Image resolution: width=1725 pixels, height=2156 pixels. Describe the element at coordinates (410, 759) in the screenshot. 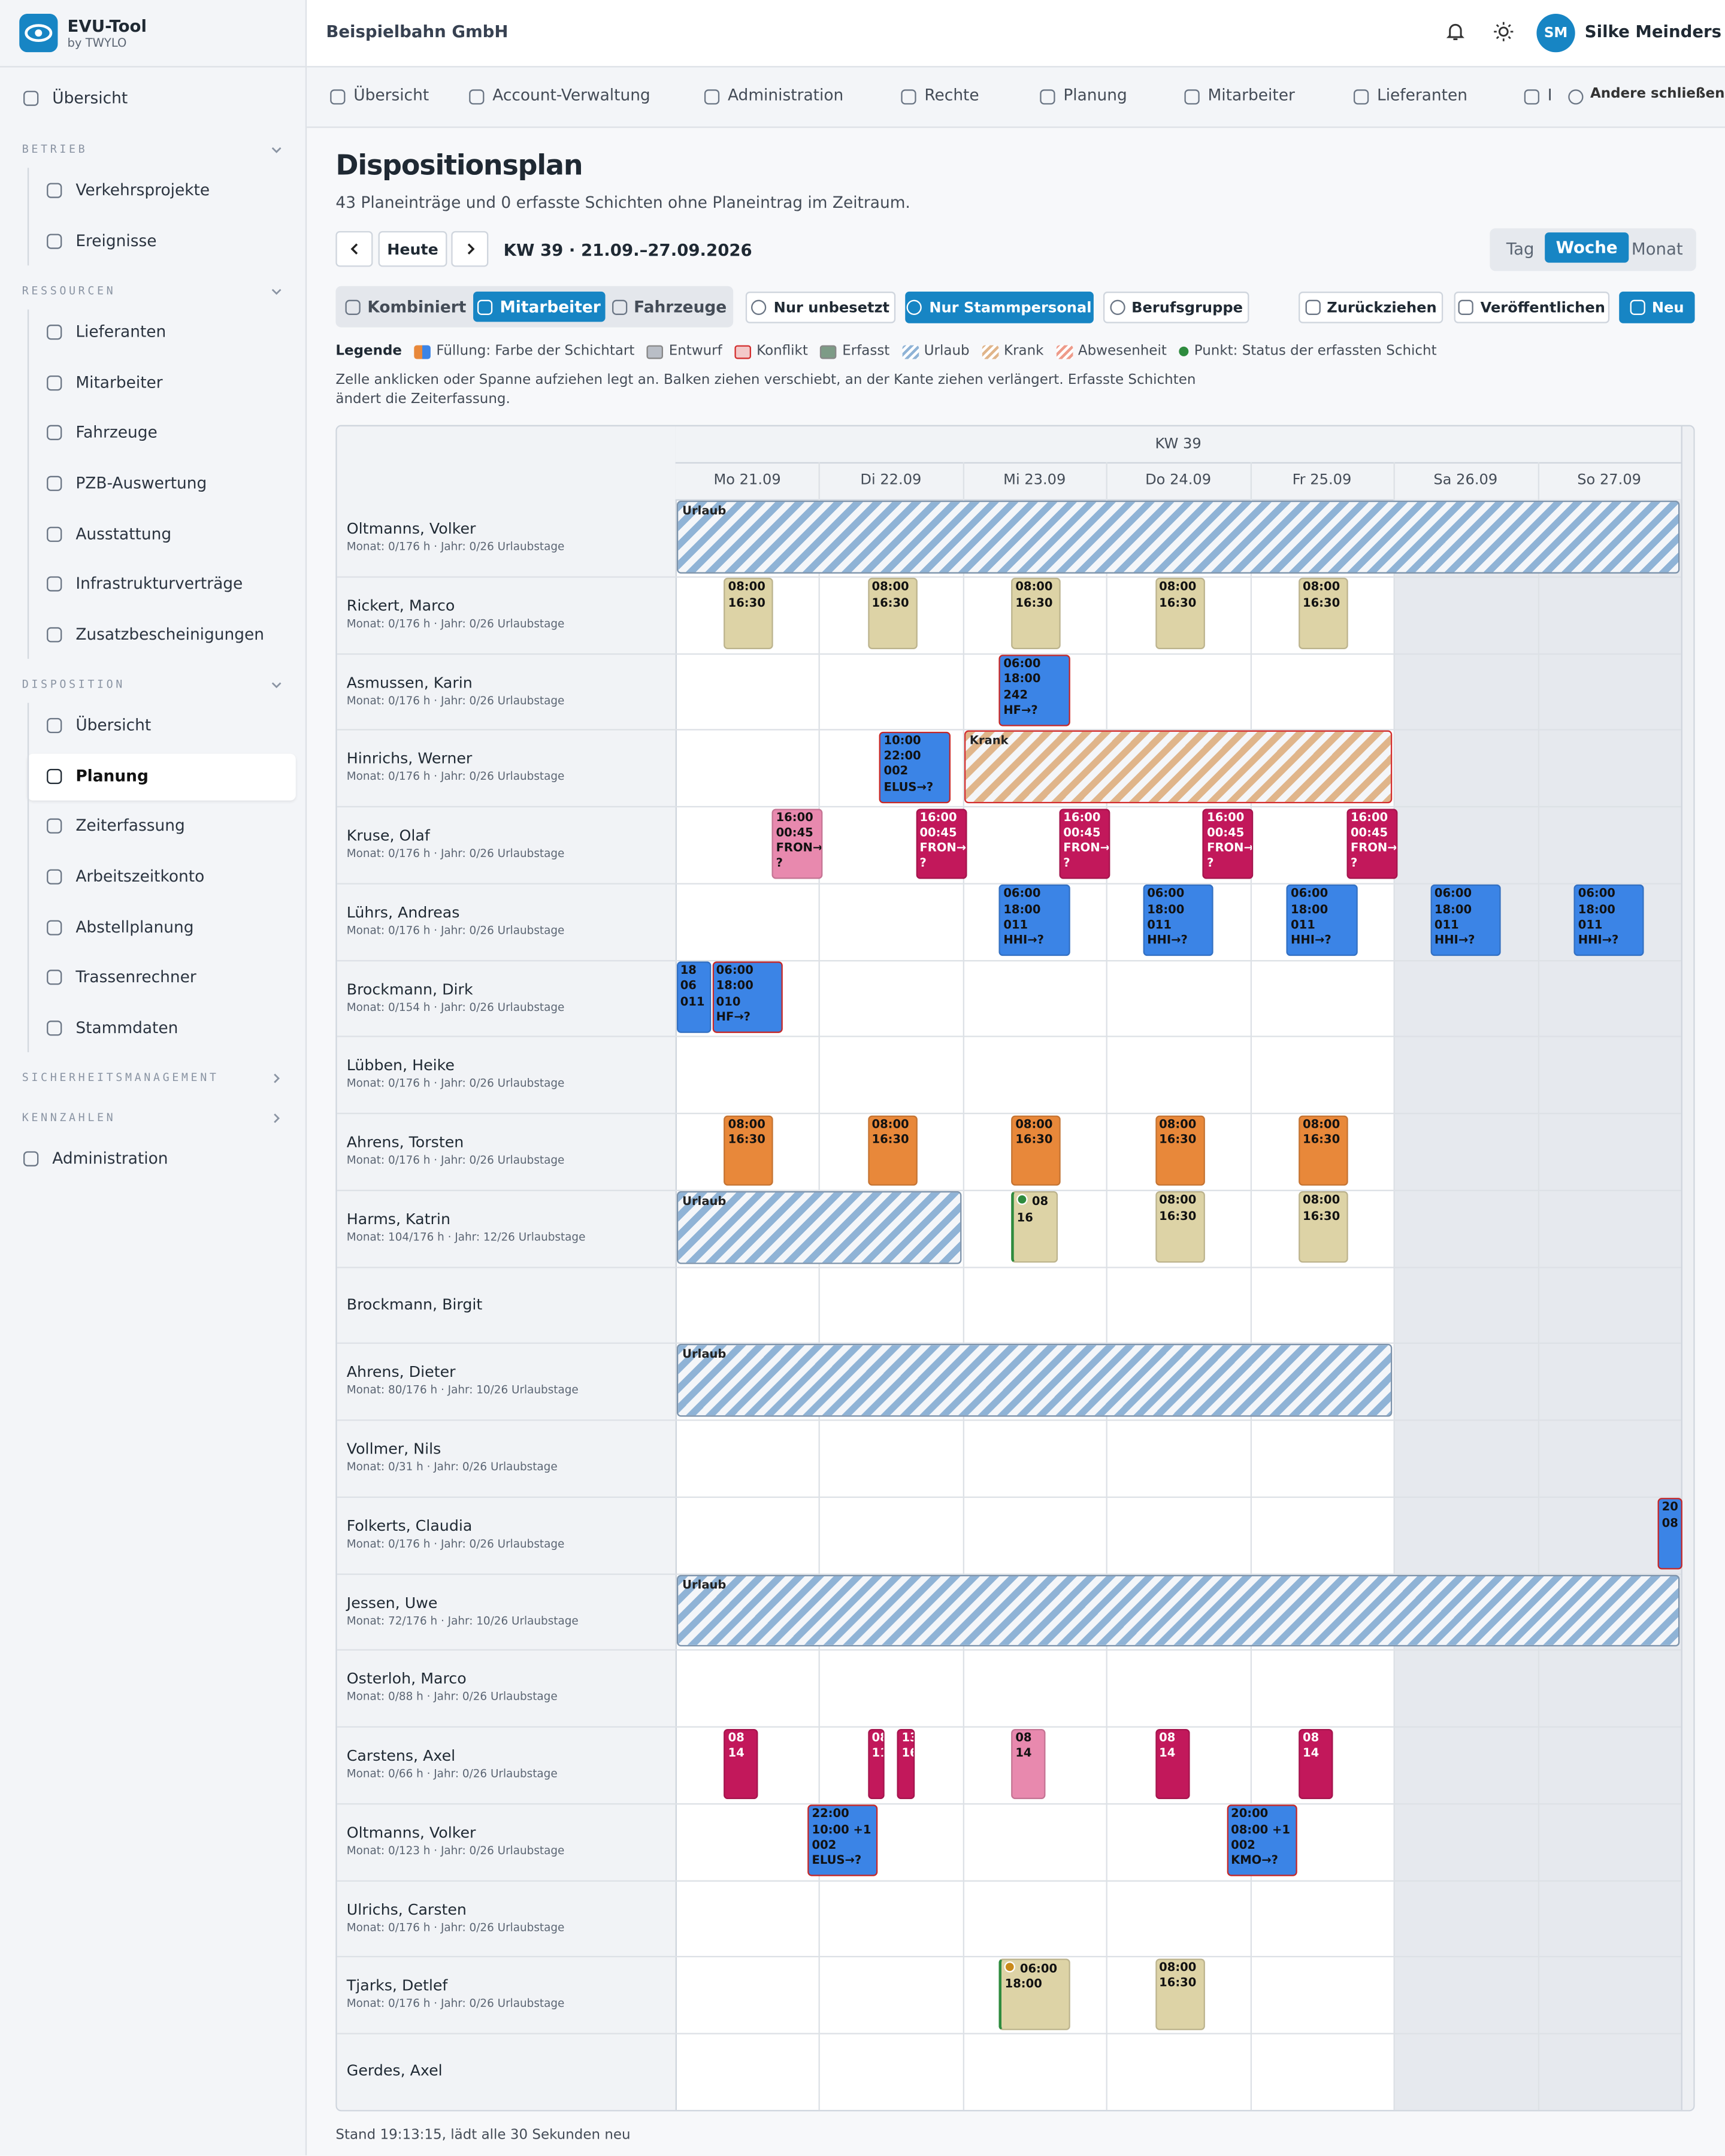

I see `employee-name: Hinrichs, Werner` at that location.